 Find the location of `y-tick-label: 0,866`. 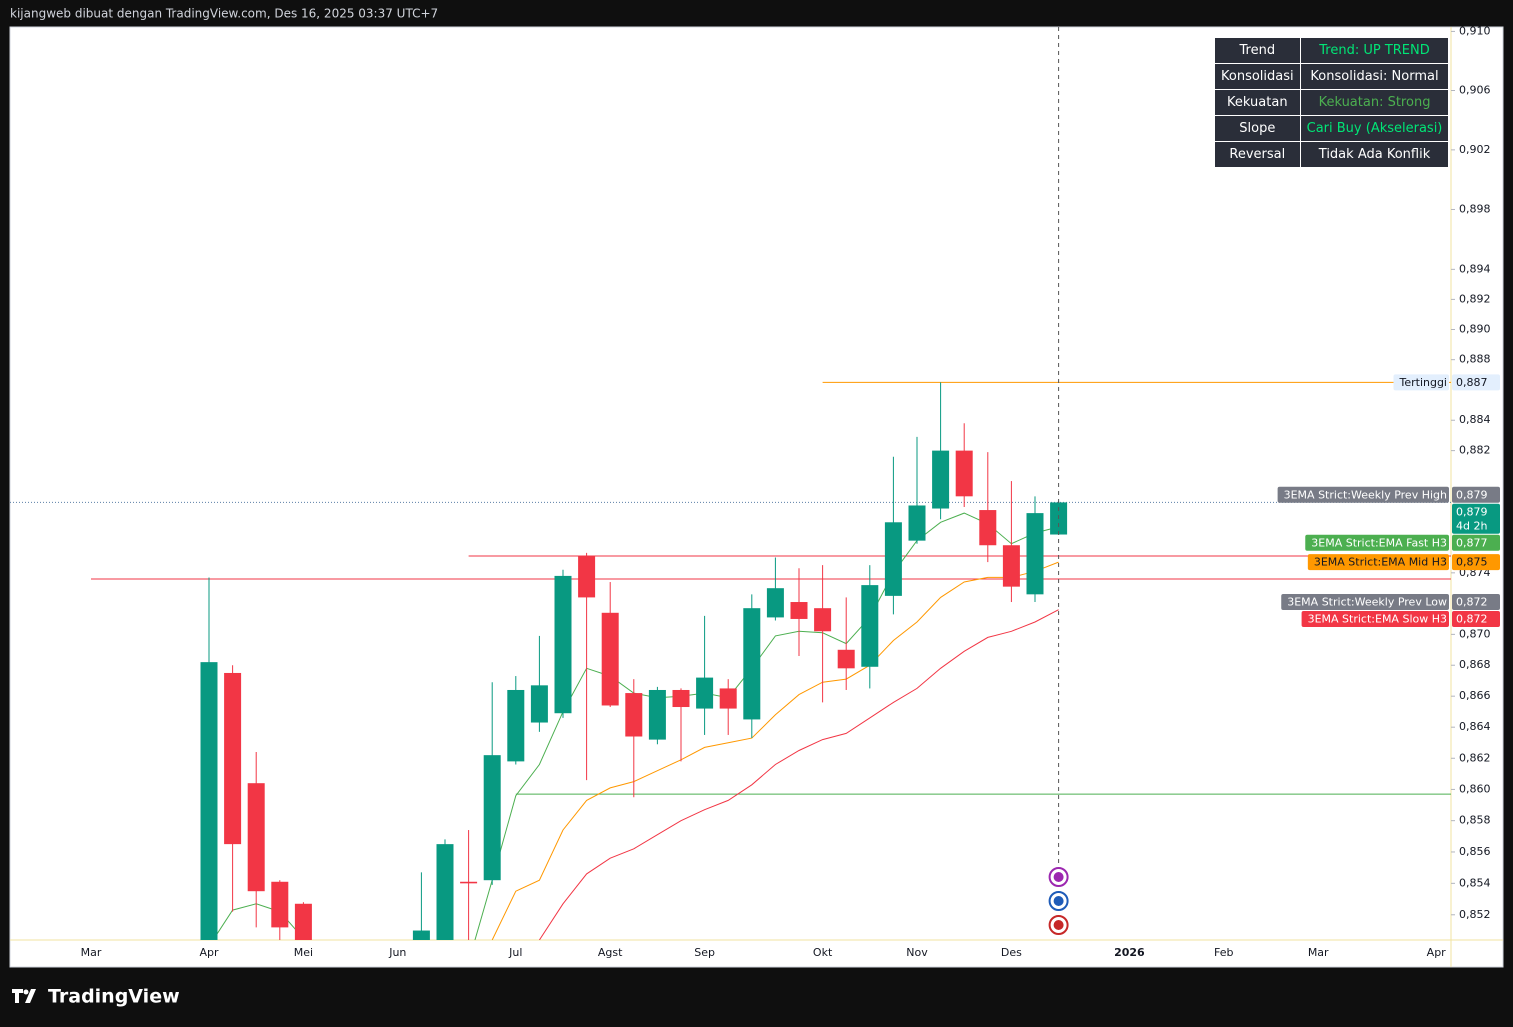

y-tick-label: 0,866 is located at coordinates (1475, 695).